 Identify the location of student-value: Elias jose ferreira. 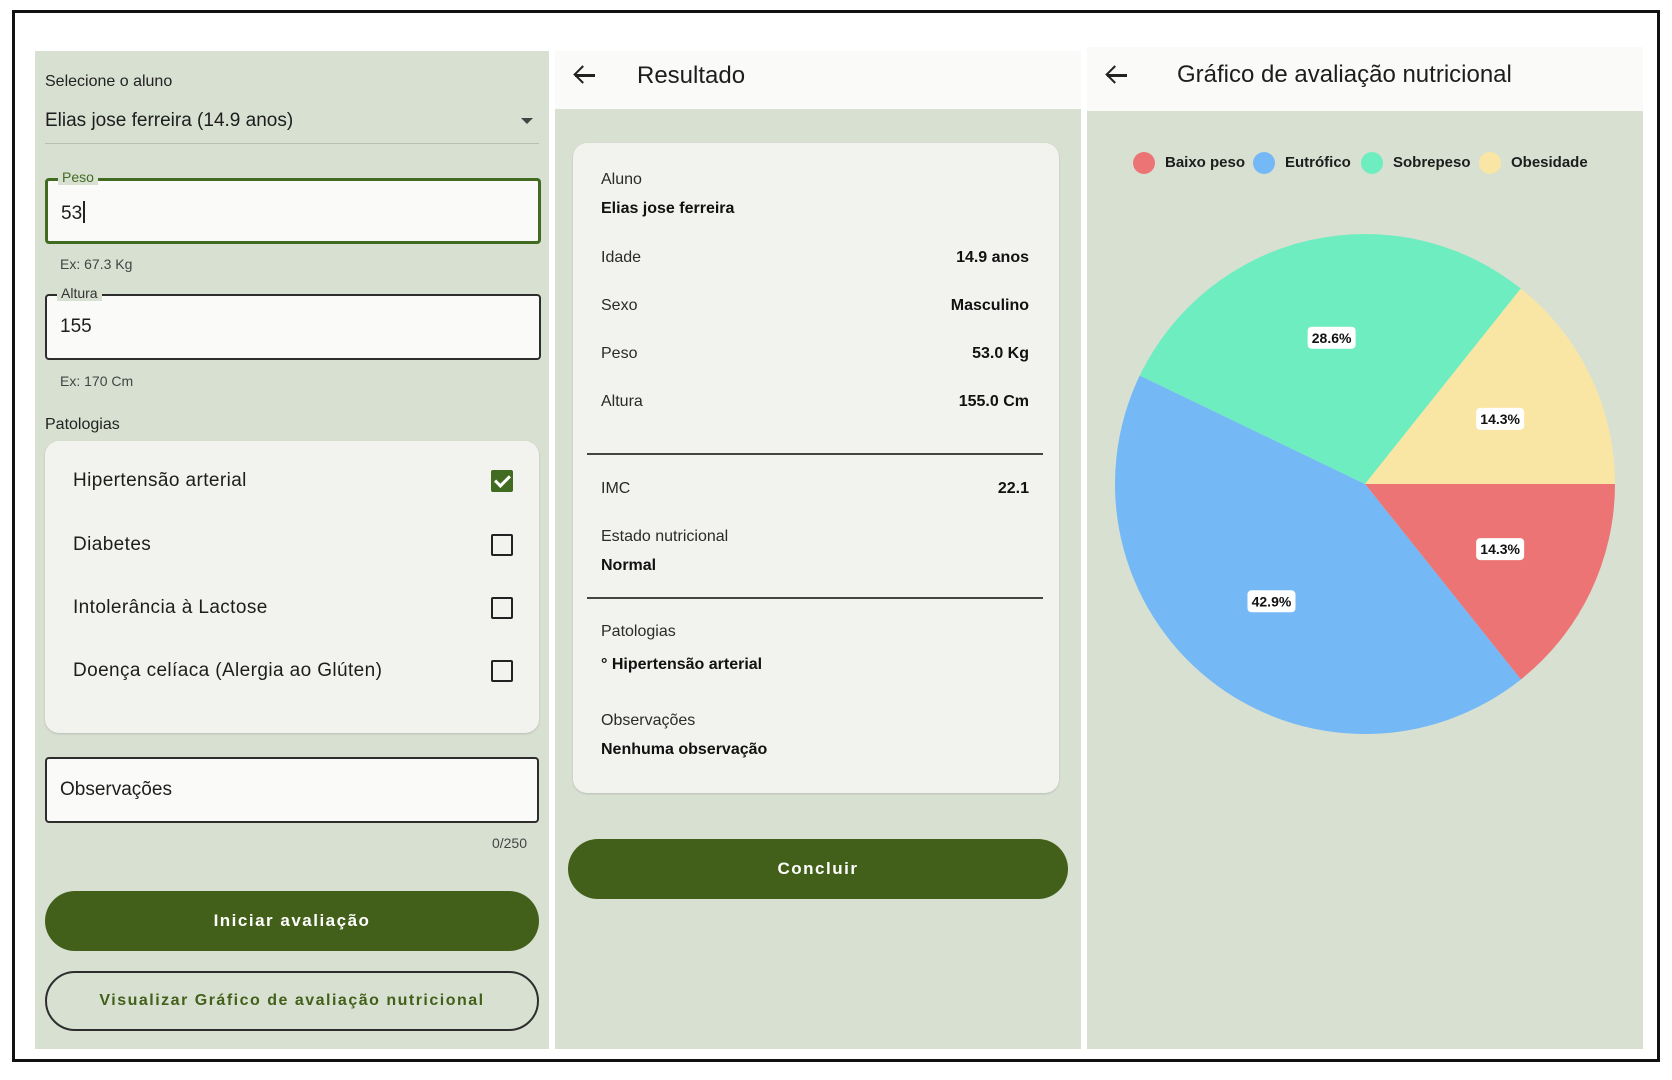
(668, 208).